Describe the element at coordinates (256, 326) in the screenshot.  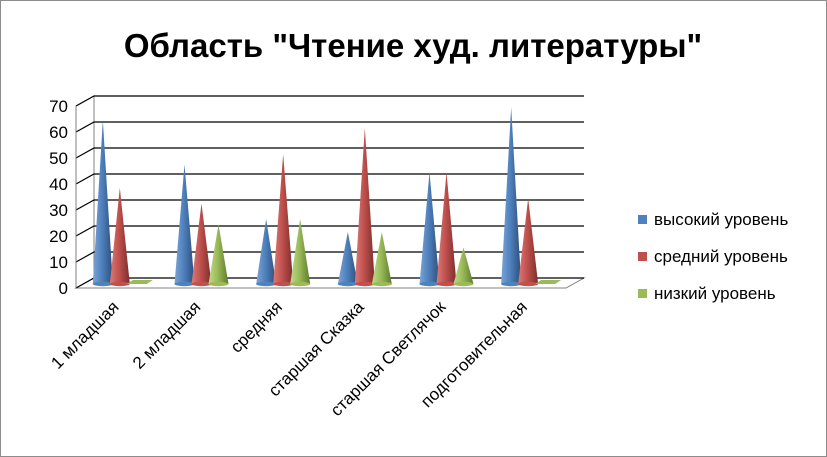
I see `x-category-label: средняя` at that location.